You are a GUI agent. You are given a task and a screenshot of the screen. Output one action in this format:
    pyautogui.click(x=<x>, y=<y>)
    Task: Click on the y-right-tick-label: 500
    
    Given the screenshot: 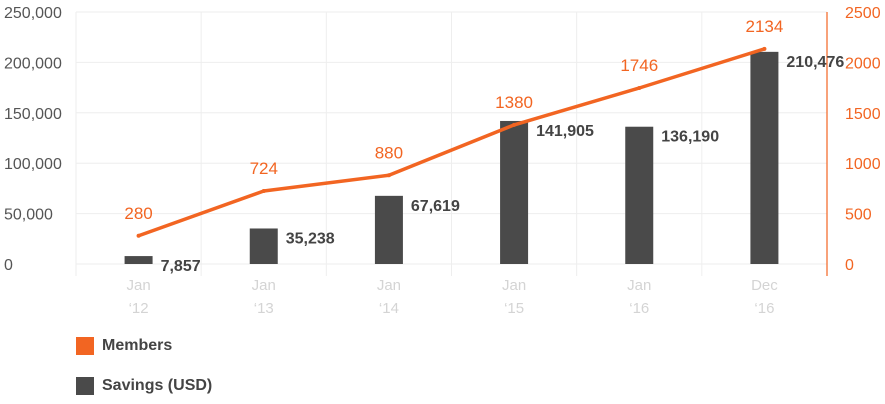 What is the action you would take?
    pyautogui.click(x=858, y=215)
    